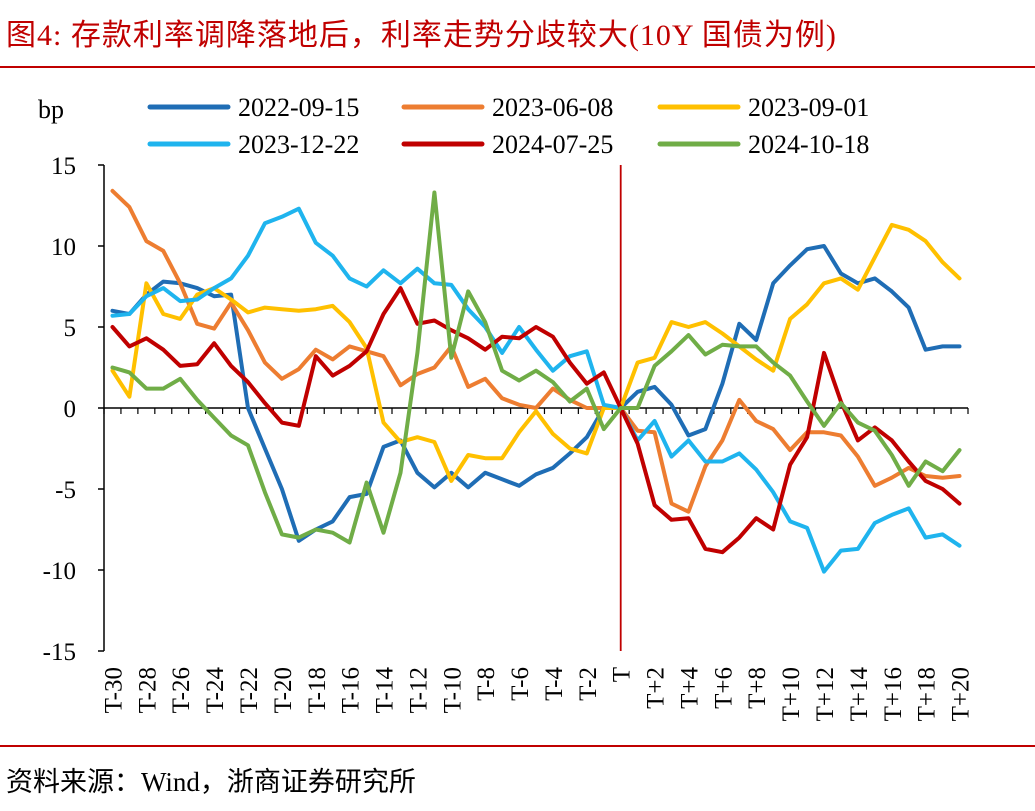 This screenshot has width=1035, height=811. Describe the element at coordinates (723, 688) in the screenshot. I see `x-tick-label: T+6` at that location.